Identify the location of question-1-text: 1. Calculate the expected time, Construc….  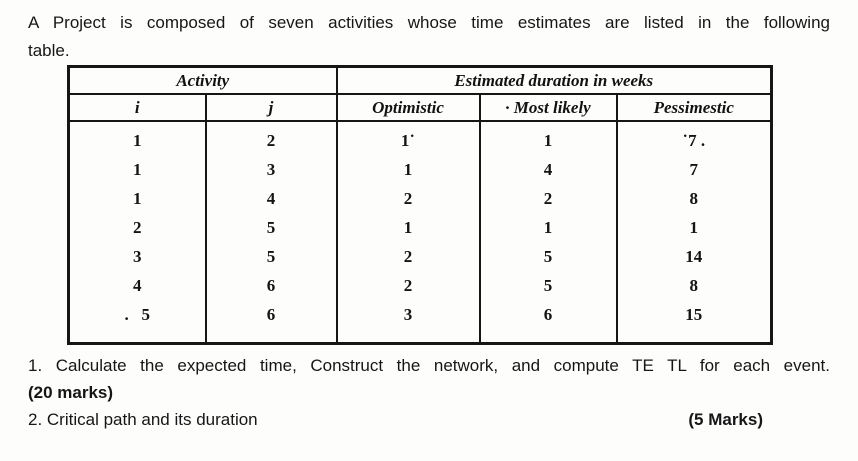
(429, 365).